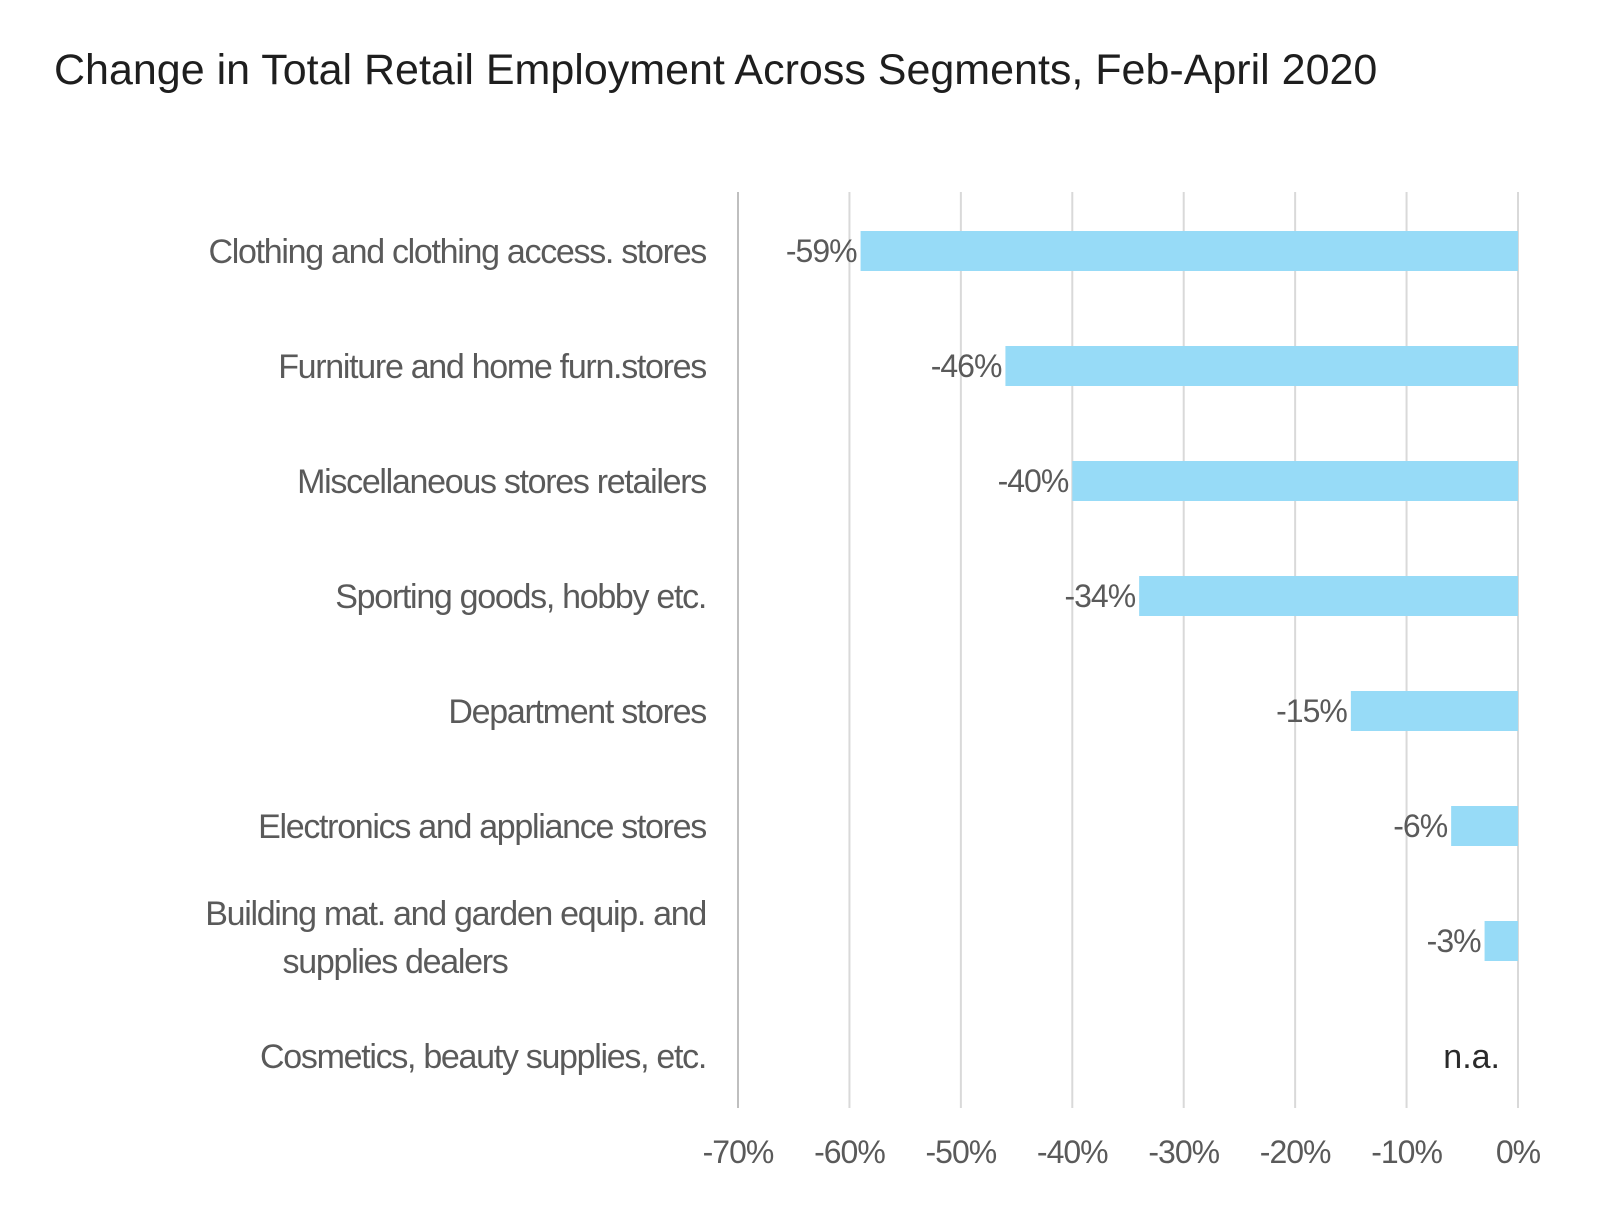  What do you see at coordinates (492, 367) in the screenshot?
I see `category-label: Furniture and home furn.stores` at bounding box center [492, 367].